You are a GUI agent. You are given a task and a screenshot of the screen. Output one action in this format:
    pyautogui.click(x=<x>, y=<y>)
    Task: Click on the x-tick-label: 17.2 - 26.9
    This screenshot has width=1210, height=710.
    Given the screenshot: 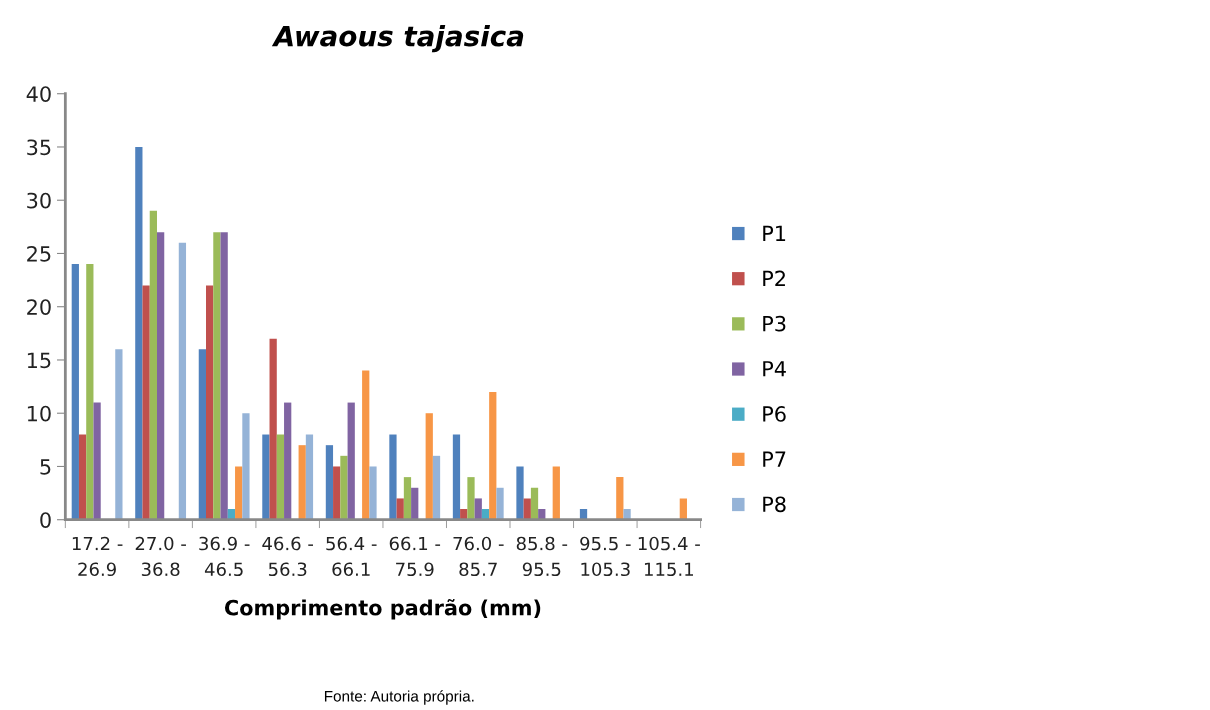 What is the action you would take?
    pyautogui.click(x=97, y=556)
    